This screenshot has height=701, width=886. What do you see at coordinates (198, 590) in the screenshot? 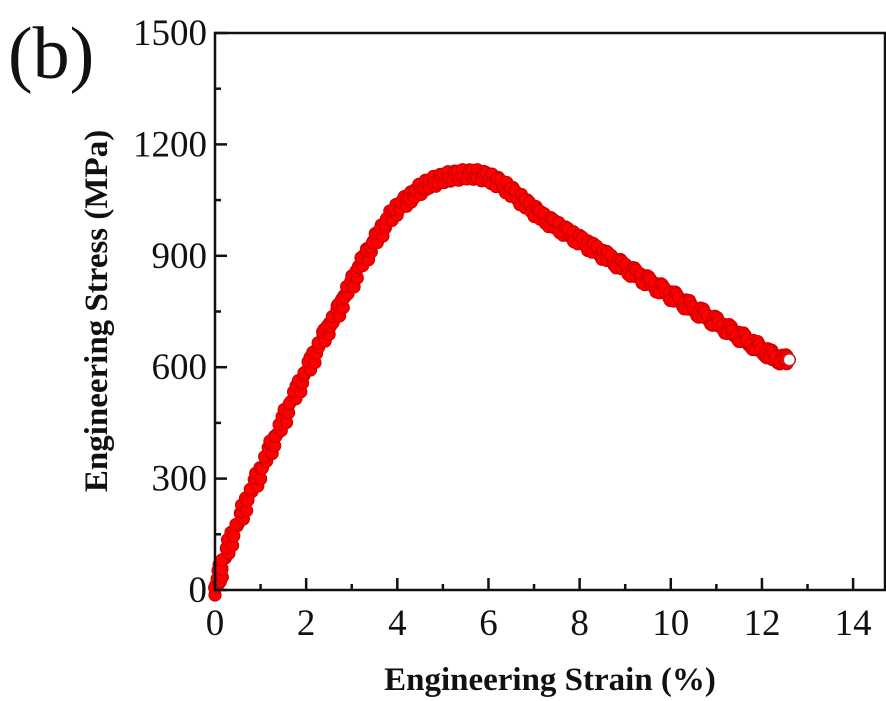
I see `y-tick-label: 0` at bounding box center [198, 590].